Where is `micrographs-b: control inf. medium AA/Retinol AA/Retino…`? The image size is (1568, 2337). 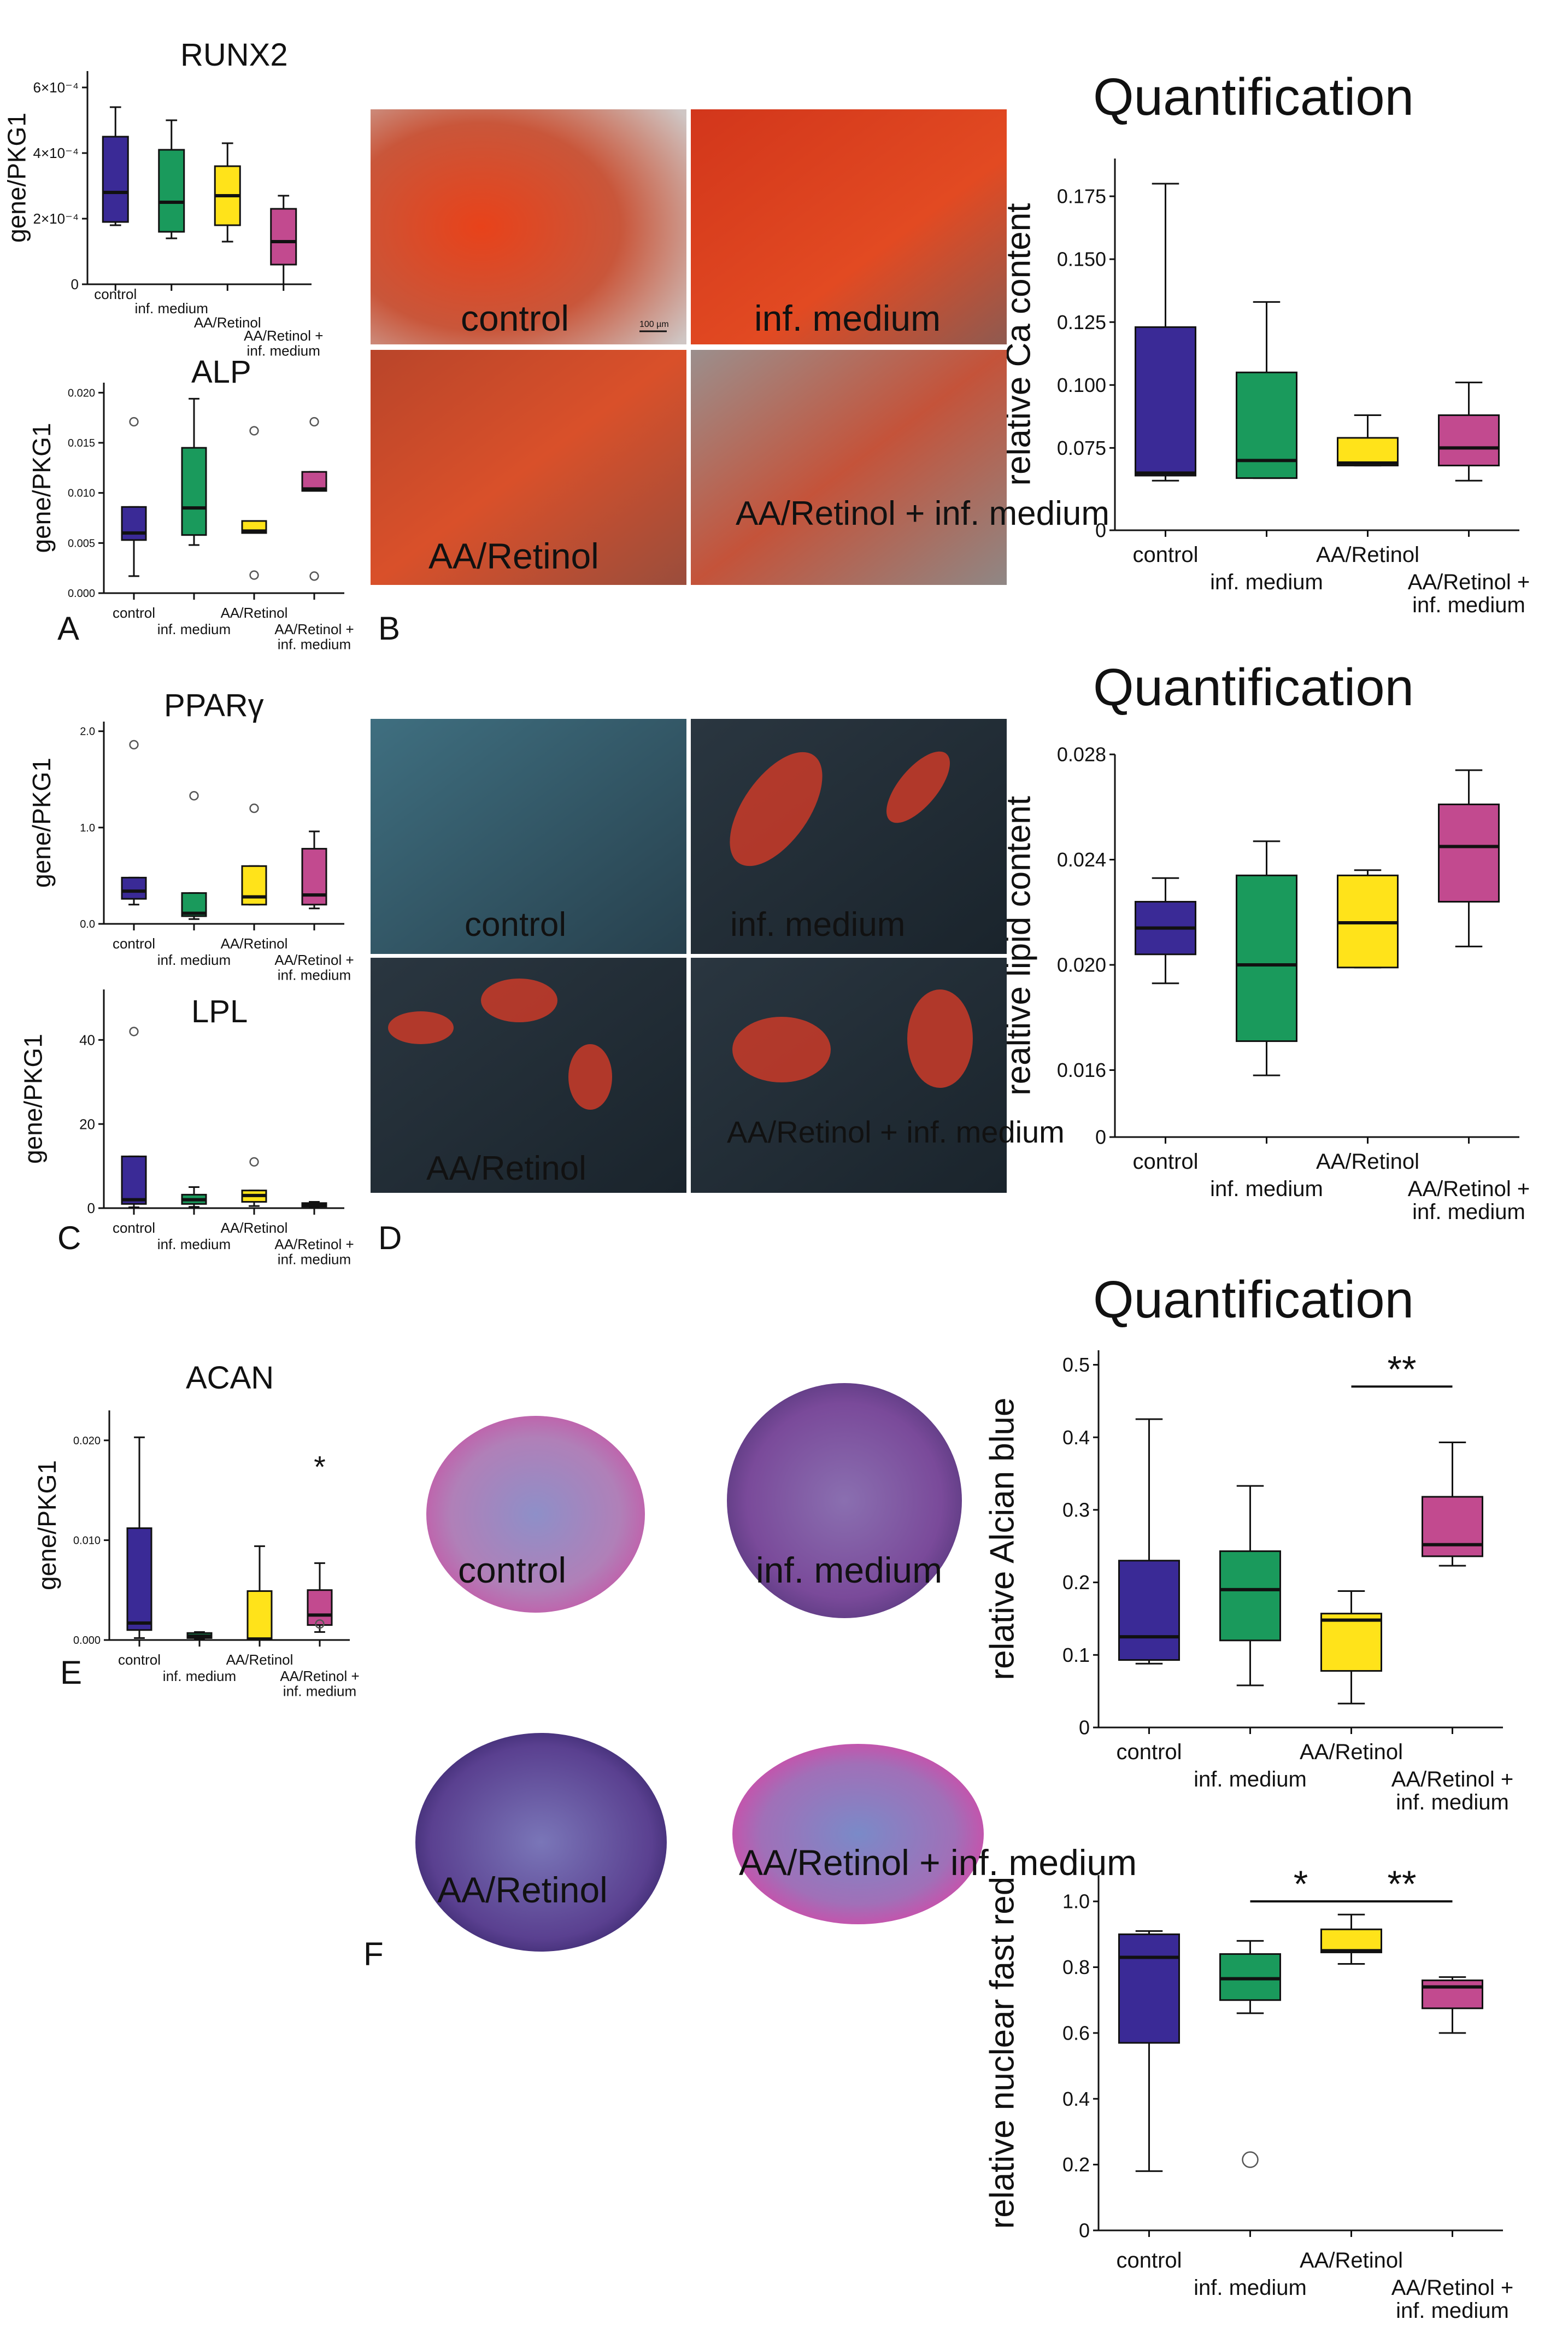
micrographs-b: control inf. medium AA/Retinol AA/Retino… is located at coordinates (740, 347).